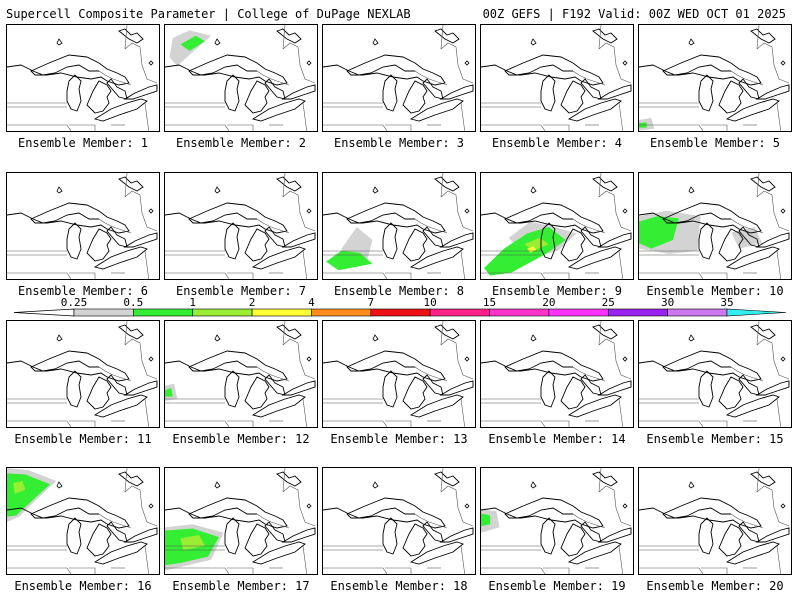 This screenshot has width=800, height=600. What do you see at coordinates (578, 312) in the screenshot?
I see `legend-swatch` at bounding box center [578, 312].